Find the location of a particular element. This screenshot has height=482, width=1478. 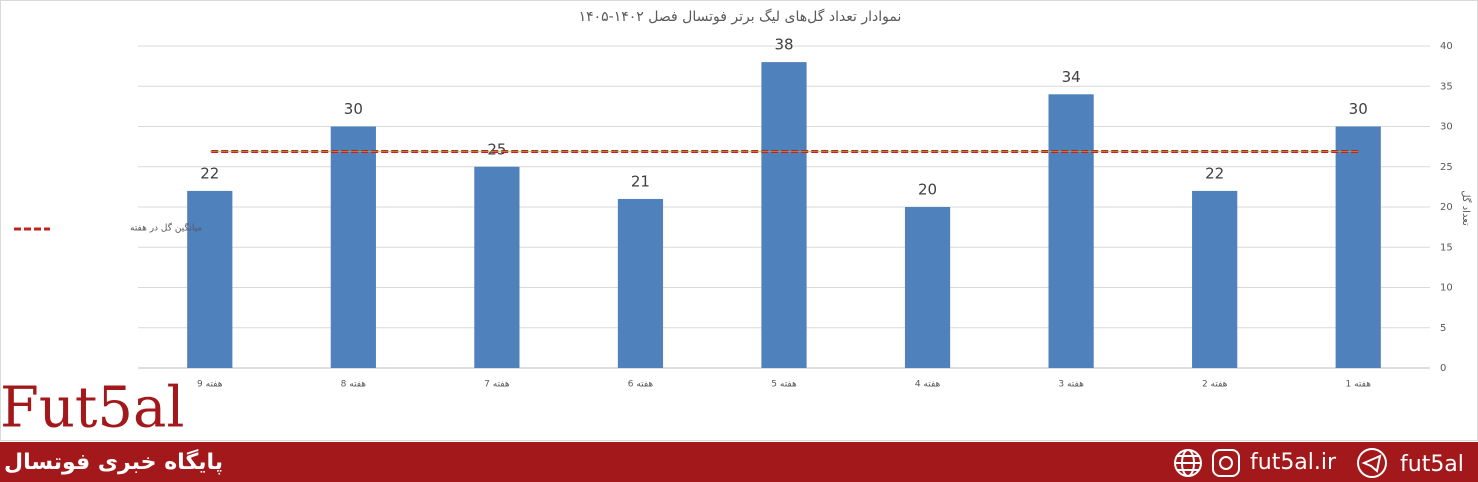

y-tick-label: 40 is located at coordinates (1446, 46).